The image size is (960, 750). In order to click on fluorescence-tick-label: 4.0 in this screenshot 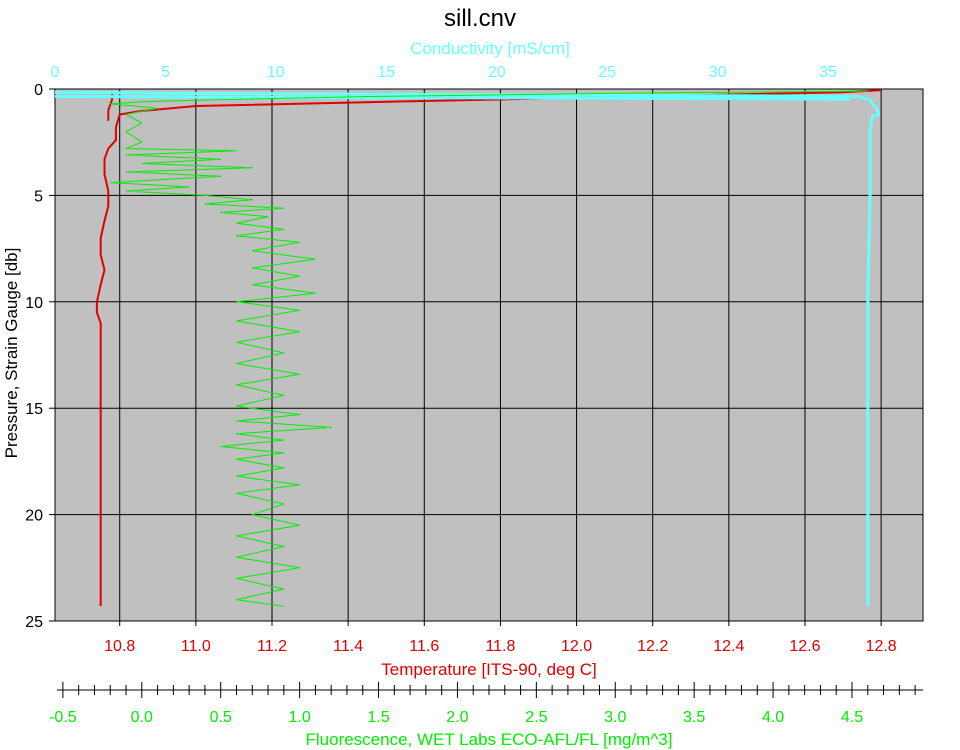, I will do `click(773, 717)`.